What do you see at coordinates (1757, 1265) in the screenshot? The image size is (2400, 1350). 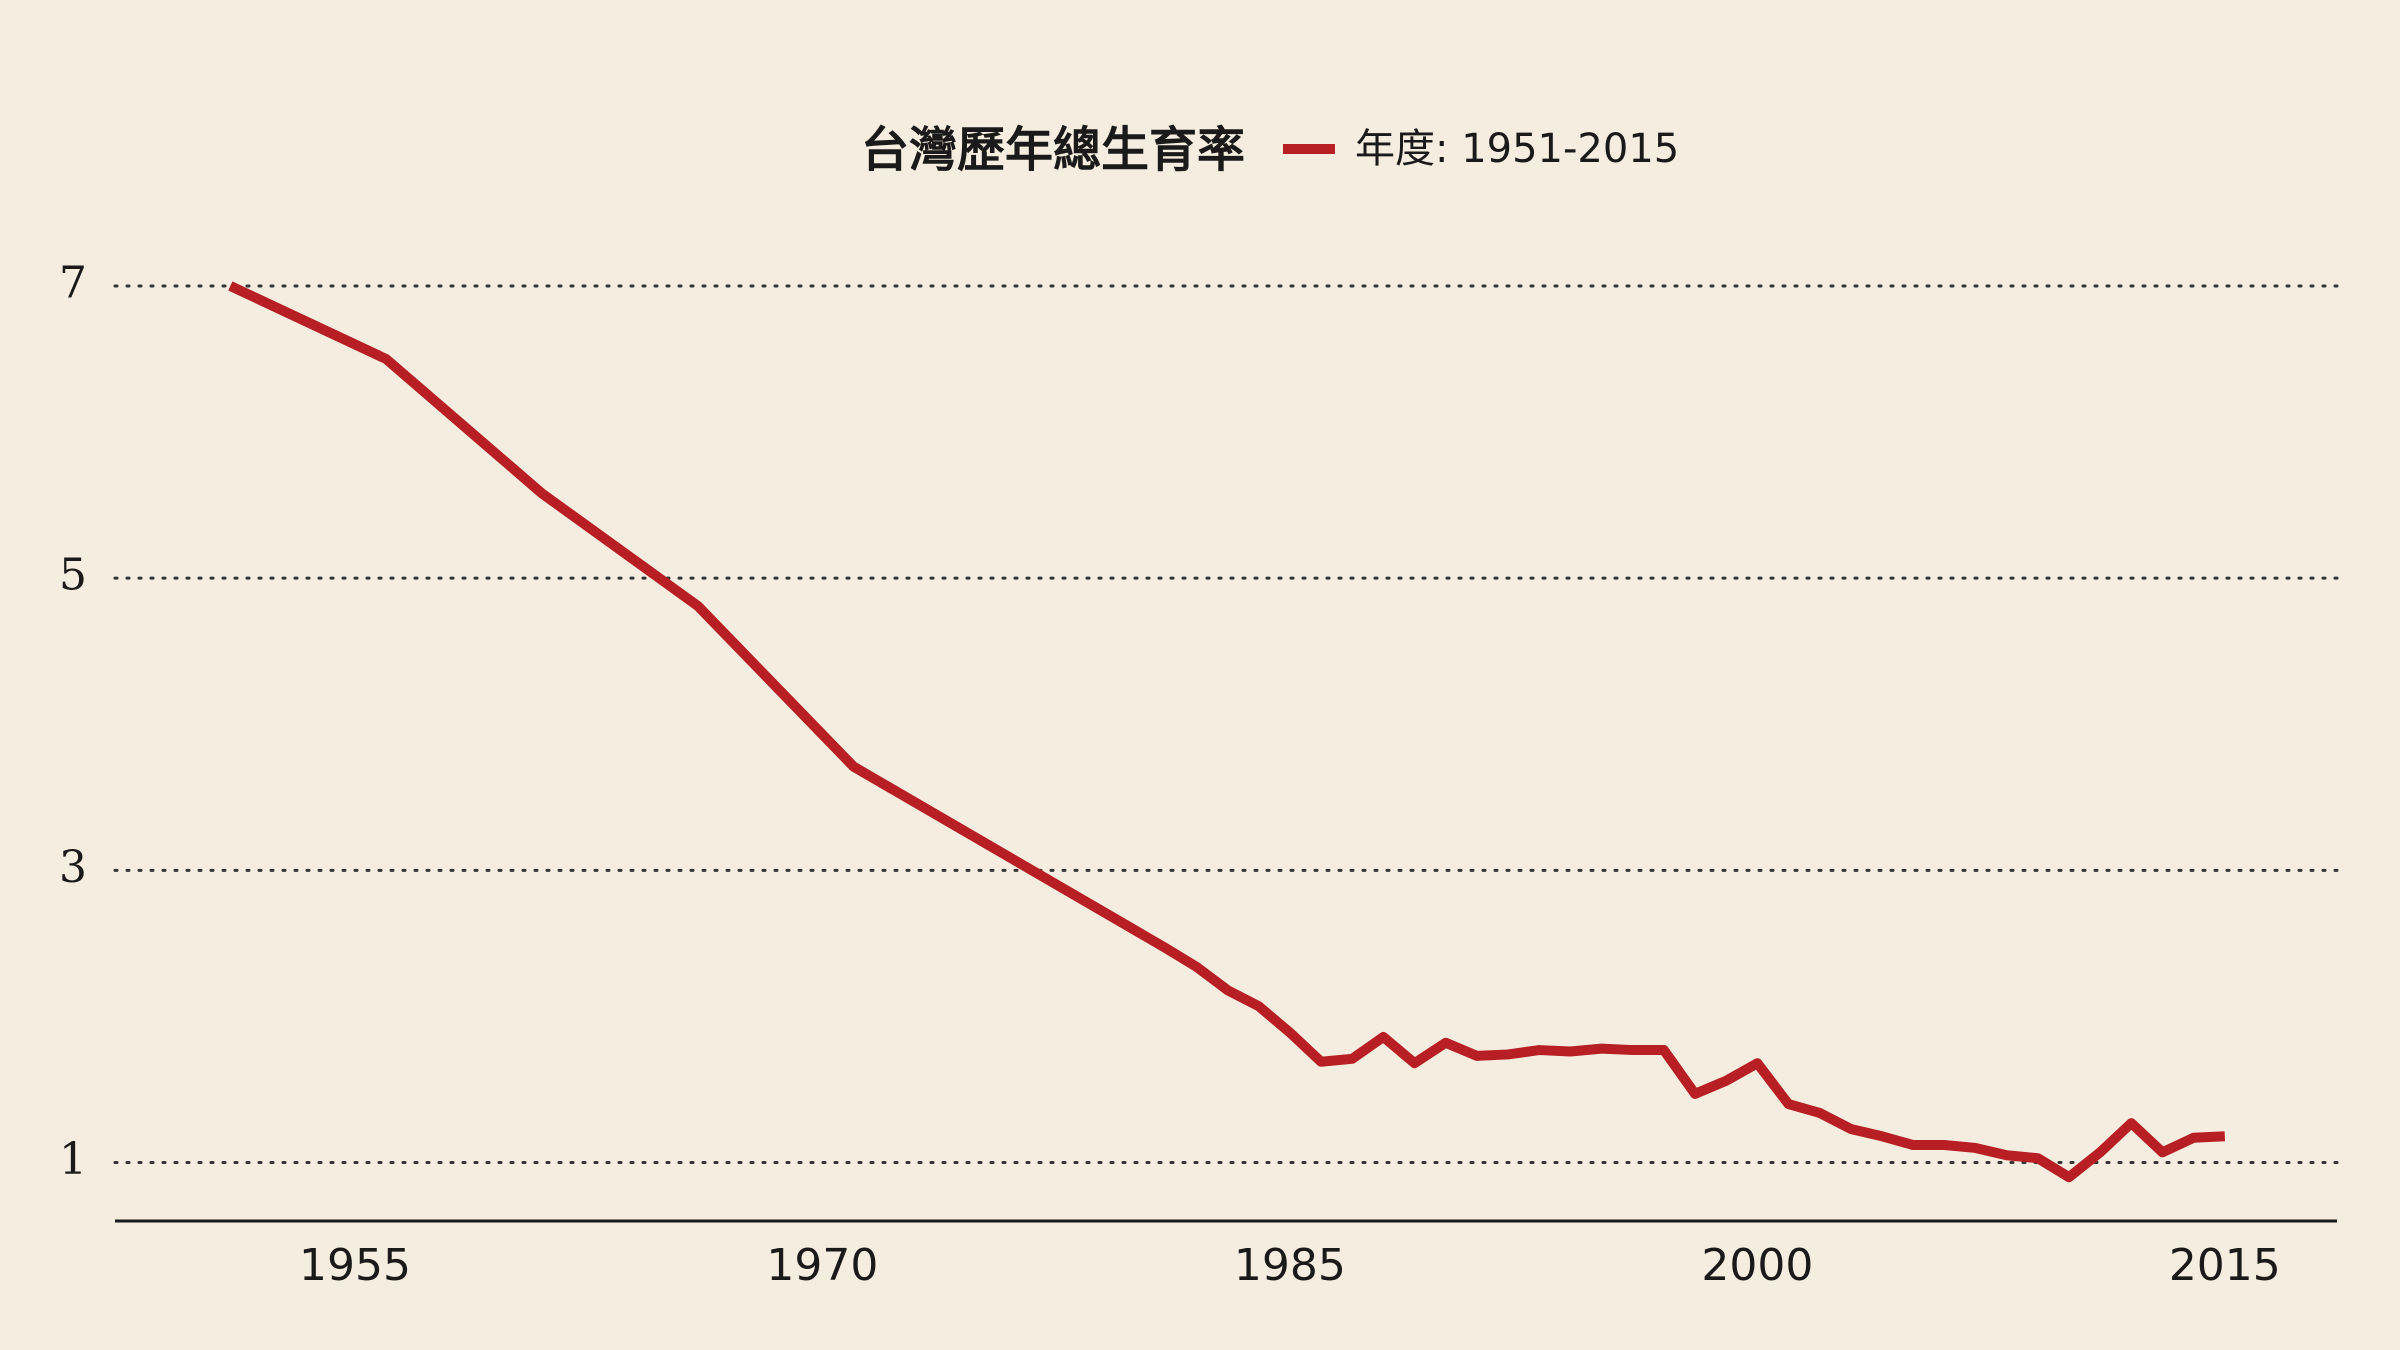 I see `x-tick-label: 2000` at bounding box center [1757, 1265].